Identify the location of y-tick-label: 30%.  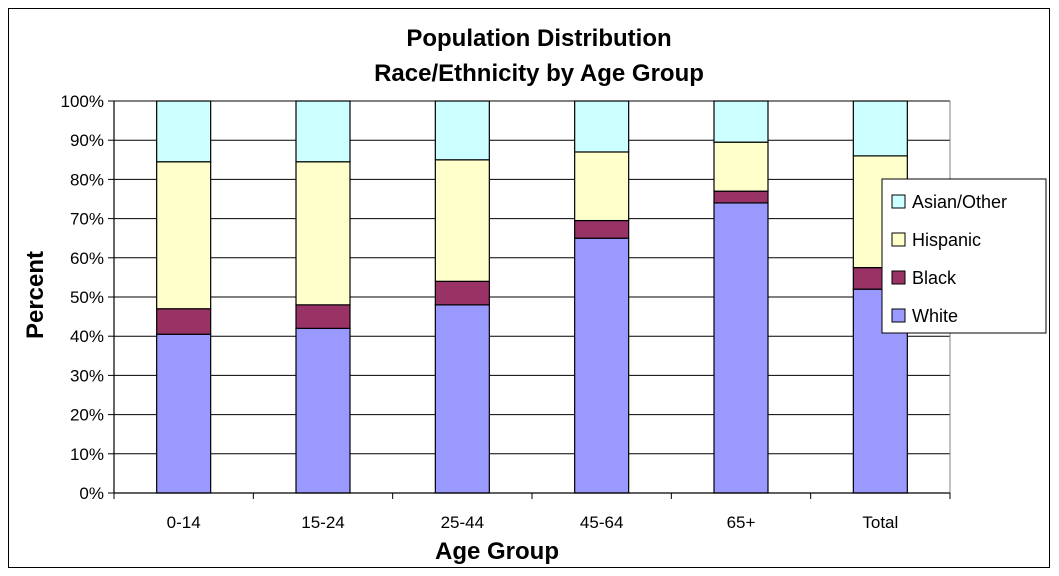
(87, 375).